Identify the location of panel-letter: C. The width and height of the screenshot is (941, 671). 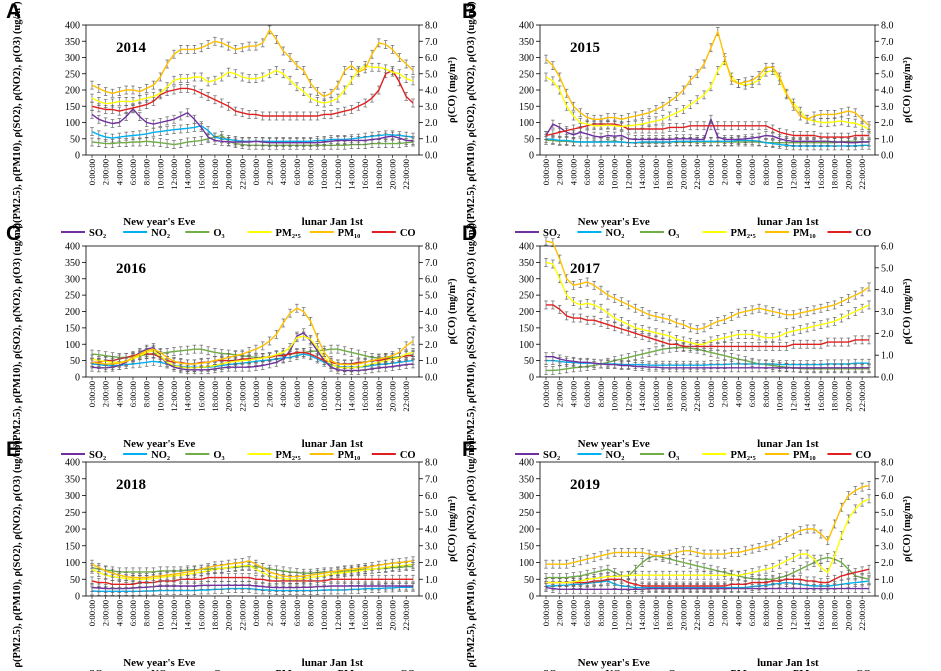
(13, 233).